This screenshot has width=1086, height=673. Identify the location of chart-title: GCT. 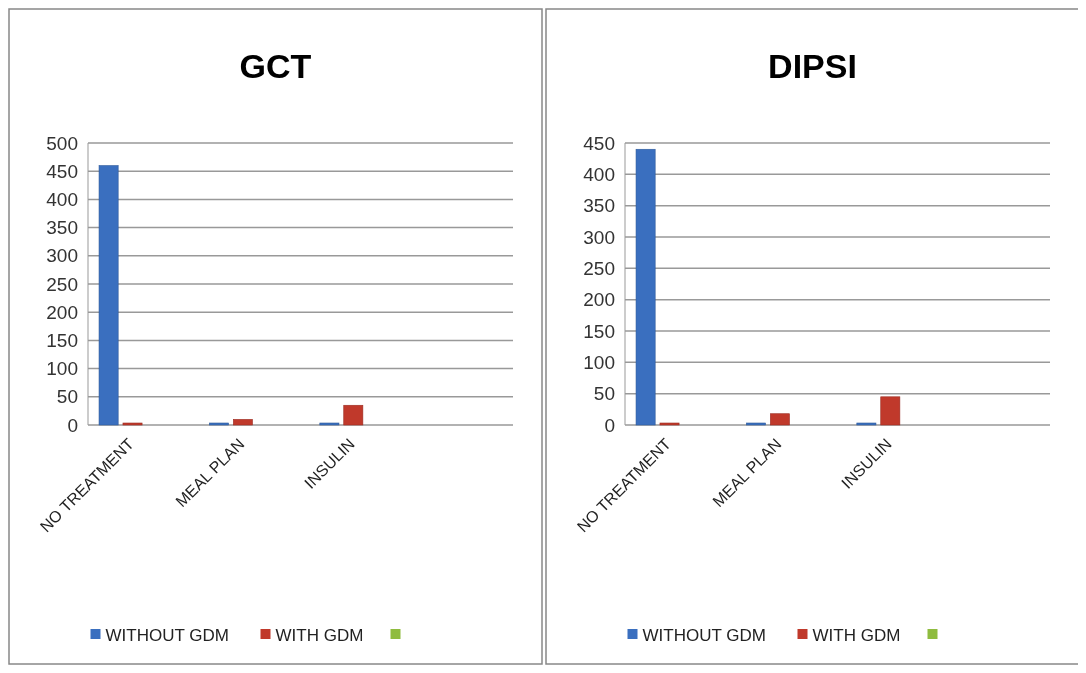
(275, 66).